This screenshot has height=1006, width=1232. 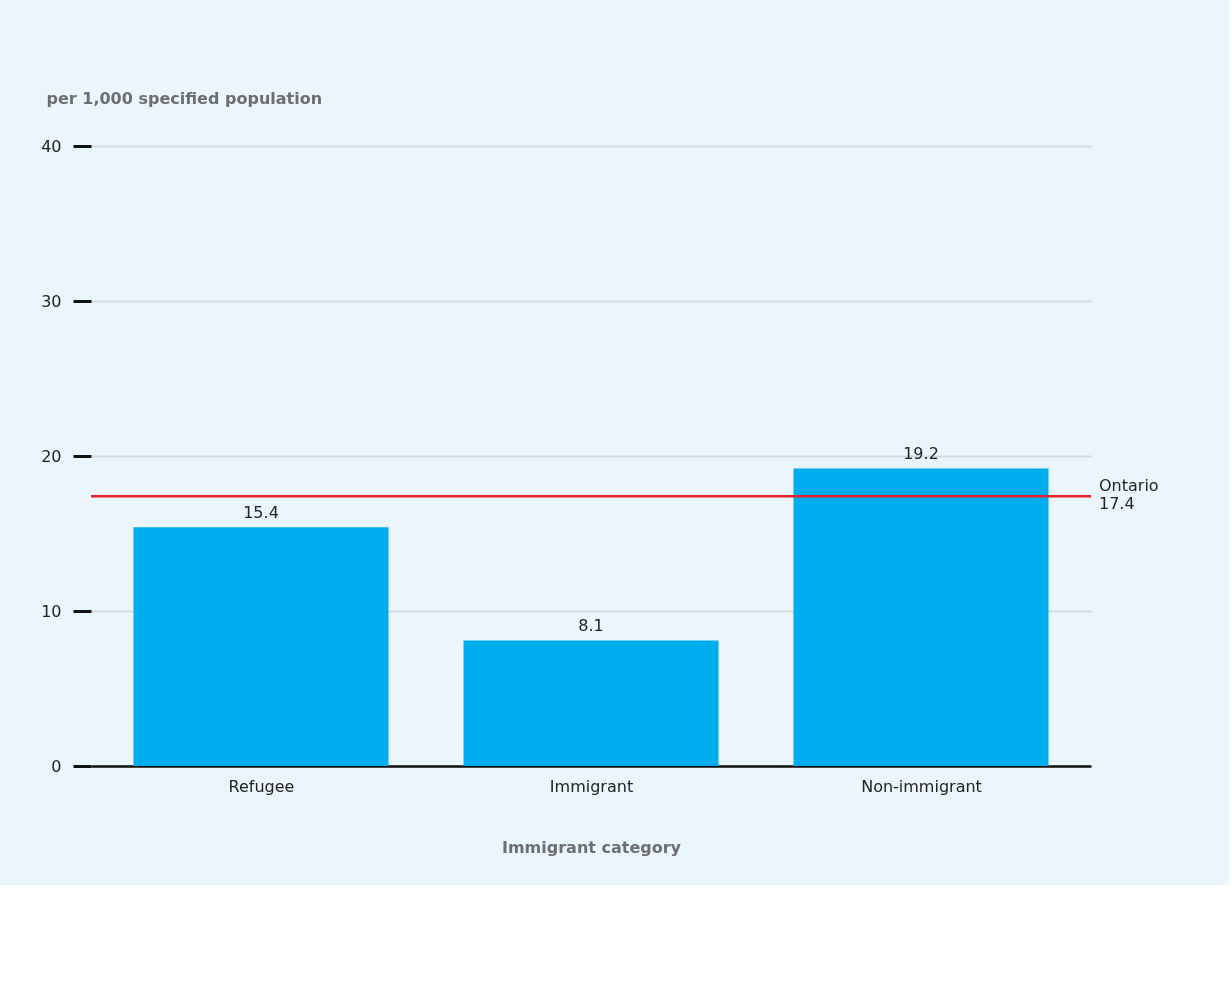 What do you see at coordinates (51, 456) in the screenshot?
I see `y-tick-label: 20` at bounding box center [51, 456].